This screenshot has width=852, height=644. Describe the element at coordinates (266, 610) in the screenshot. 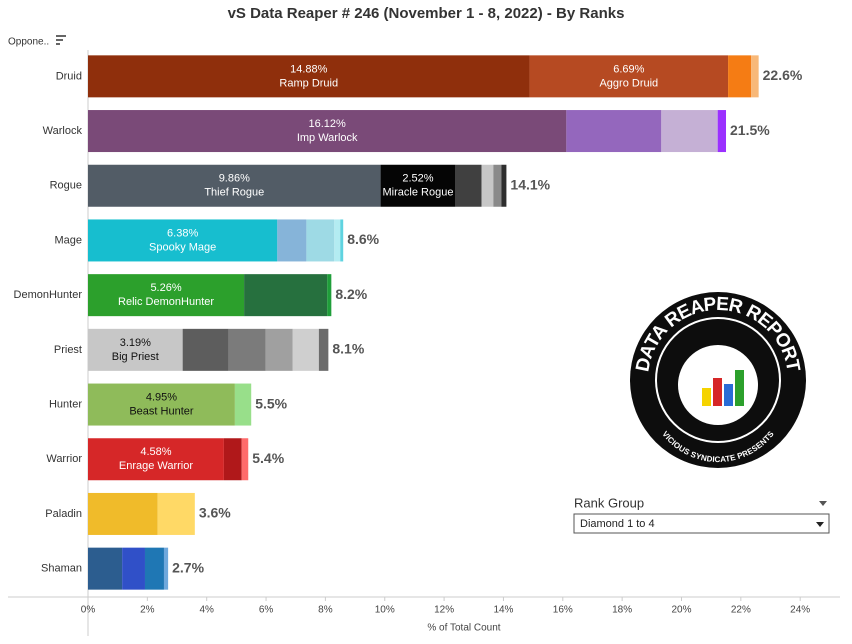

I see `x-tick-label: 6%` at that location.